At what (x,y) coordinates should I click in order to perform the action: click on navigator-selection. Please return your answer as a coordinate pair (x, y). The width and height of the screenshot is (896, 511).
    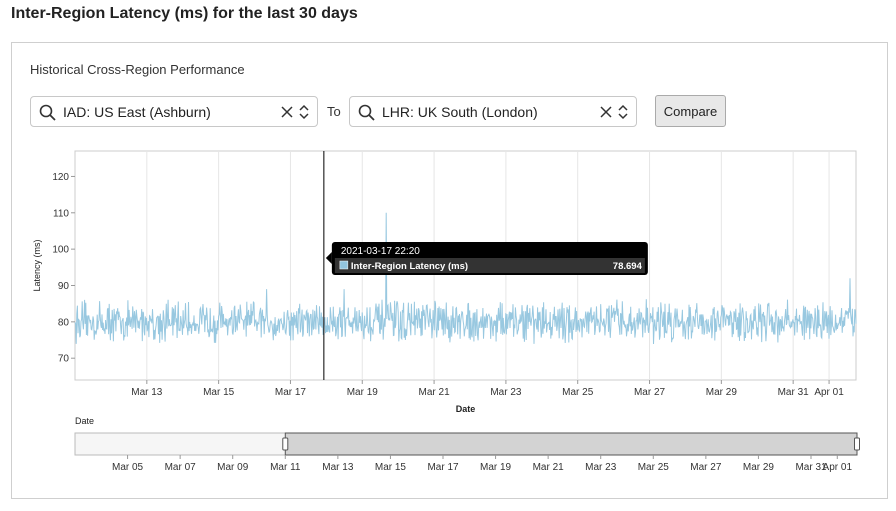
    Looking at the image, I should click on (571, 444).